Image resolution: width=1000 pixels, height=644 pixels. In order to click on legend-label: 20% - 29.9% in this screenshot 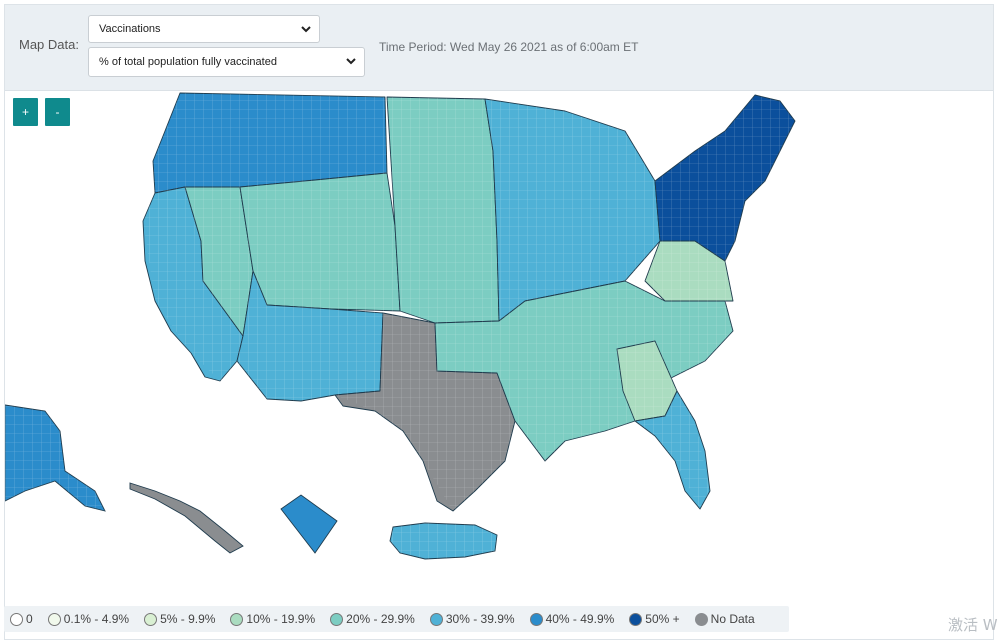, I will do `click(380, 619)`.